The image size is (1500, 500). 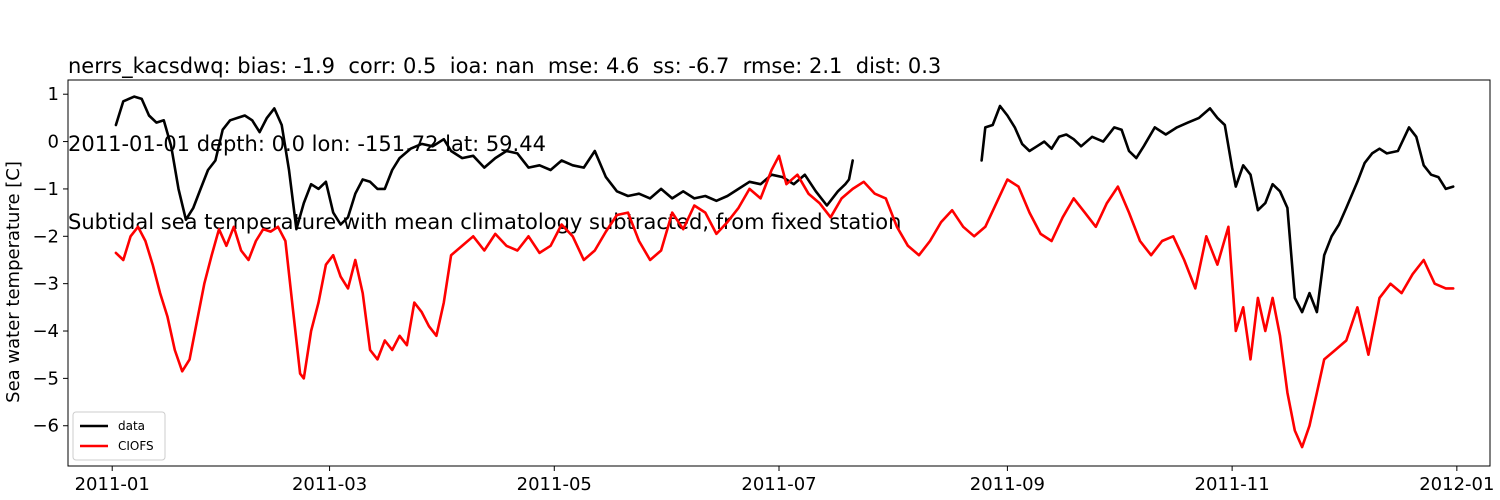 What do you see at coordinates (45, 378) in the screenshot?
I see `y-tick-label: −5` at bounding box center [45, 378].